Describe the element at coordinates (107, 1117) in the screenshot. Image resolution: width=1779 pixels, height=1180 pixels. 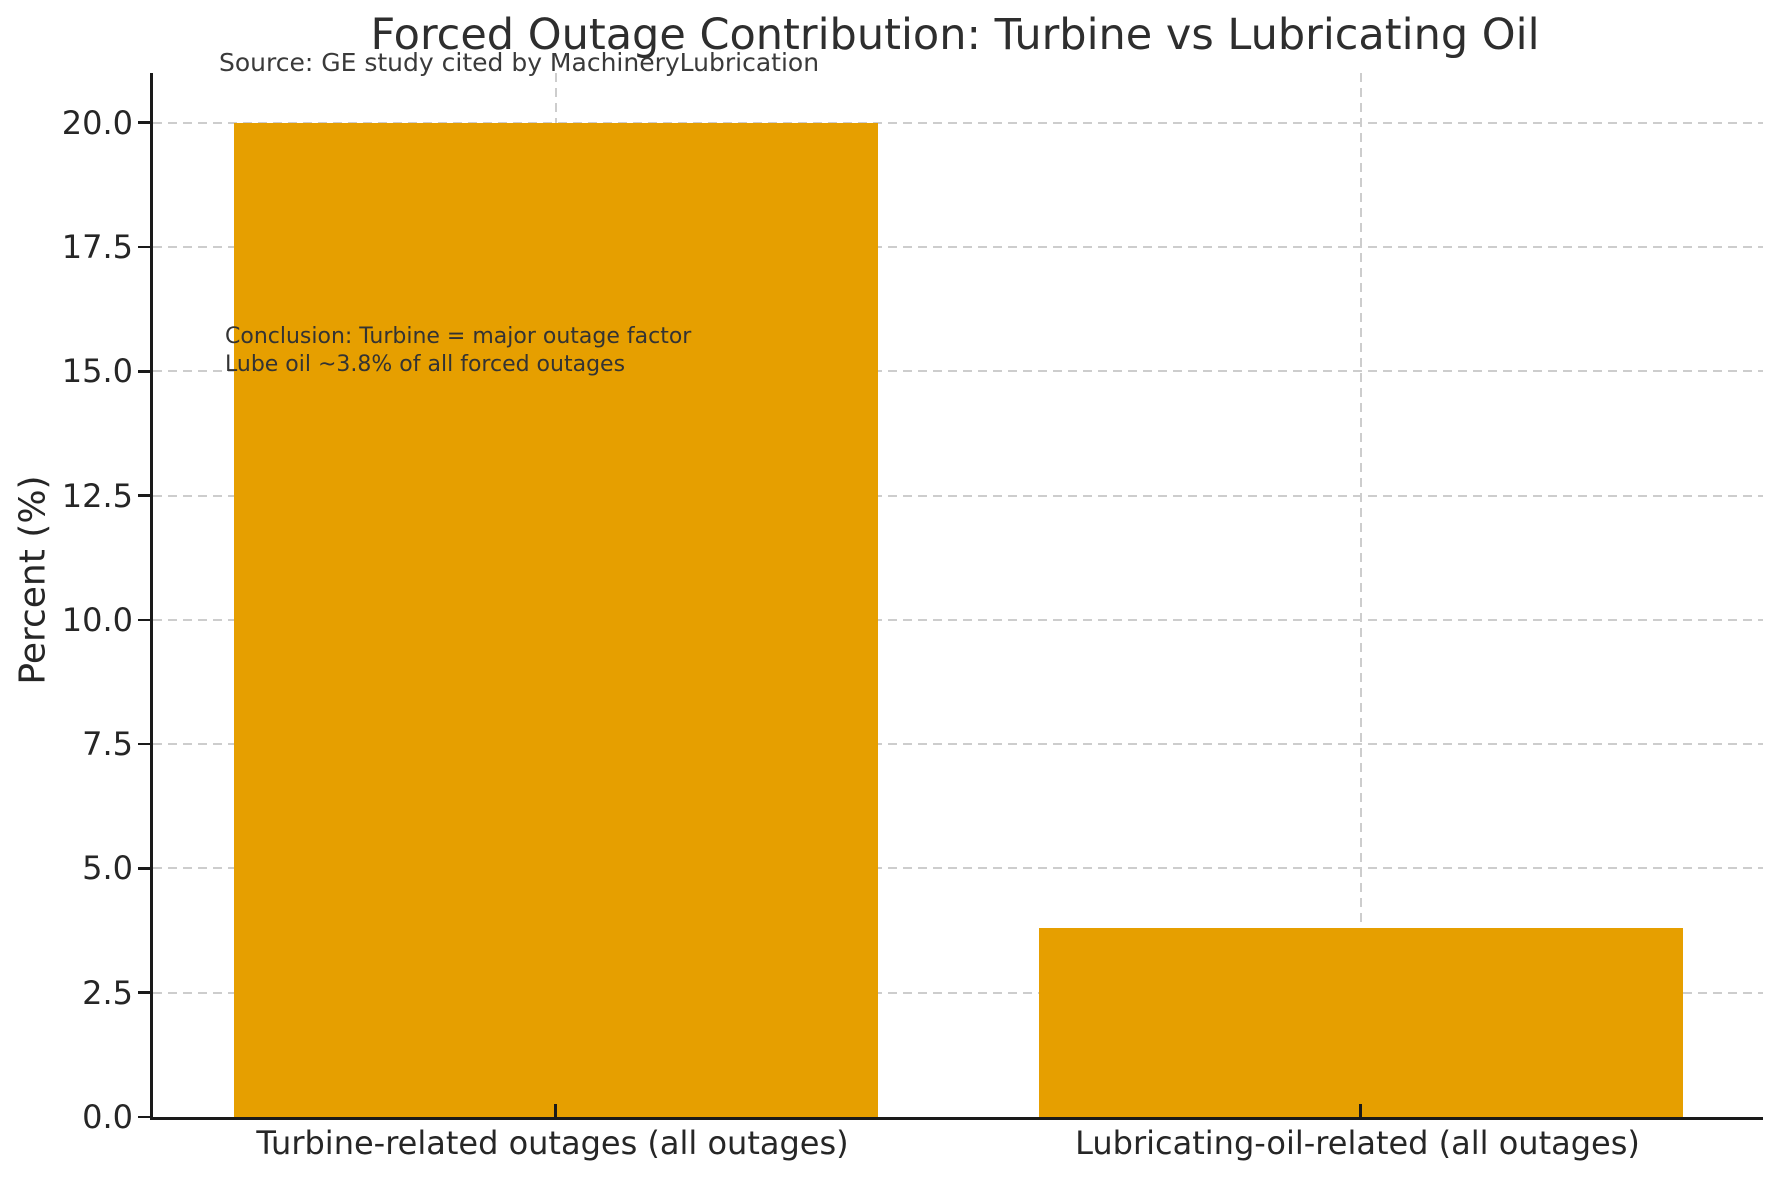
I see `y-tick-label: 0.0` at that location.